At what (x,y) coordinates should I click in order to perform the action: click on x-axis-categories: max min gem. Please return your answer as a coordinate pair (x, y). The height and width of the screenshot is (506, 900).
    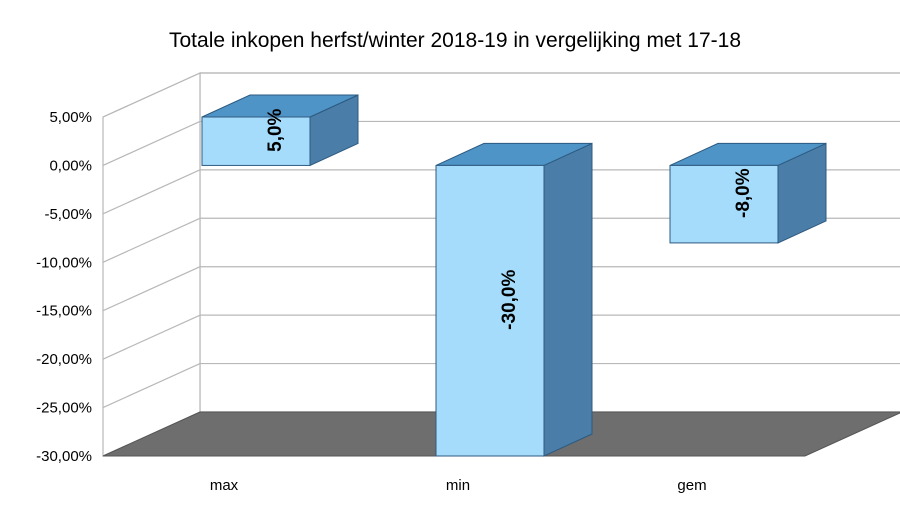
    Looking at the image, I should click on (458, 485).